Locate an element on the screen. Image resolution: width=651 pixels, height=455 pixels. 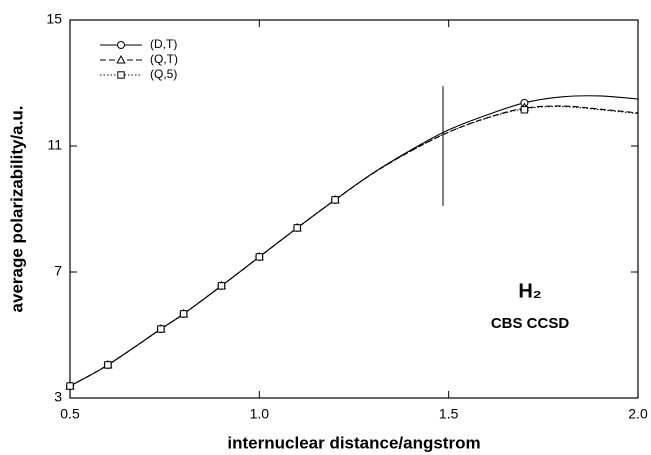
x-tick-label: 2.0 is located at coordinates (638, 414).